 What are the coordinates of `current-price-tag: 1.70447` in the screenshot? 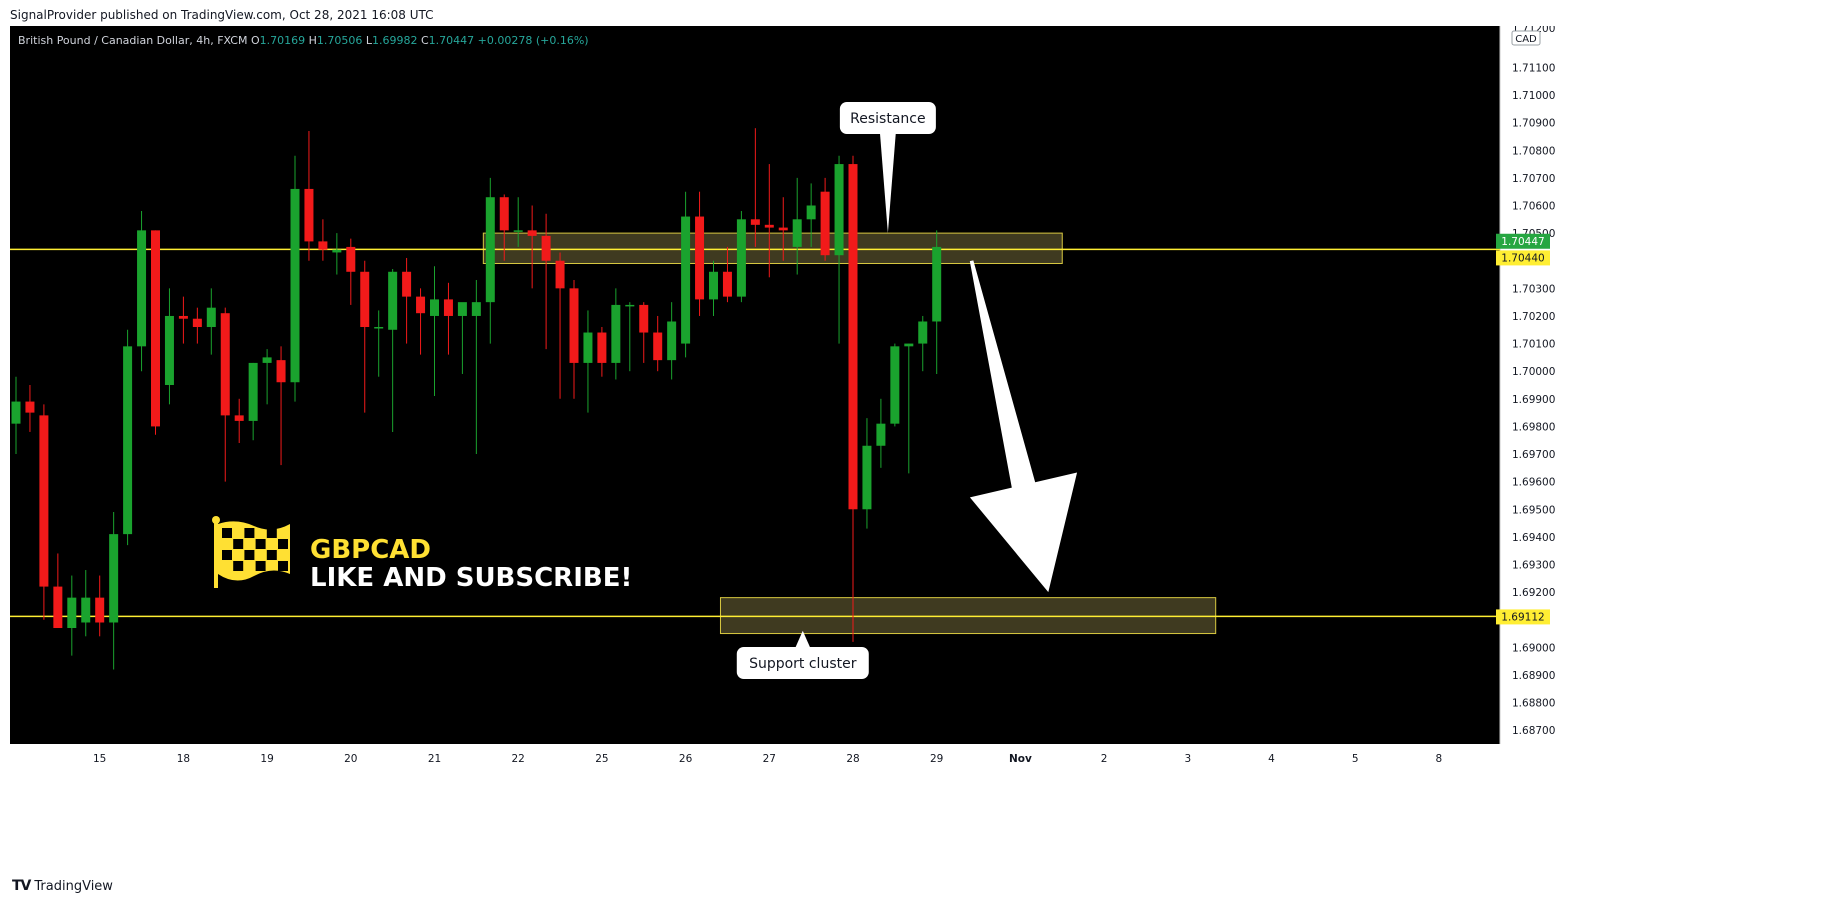 It's located at (1522, 242).